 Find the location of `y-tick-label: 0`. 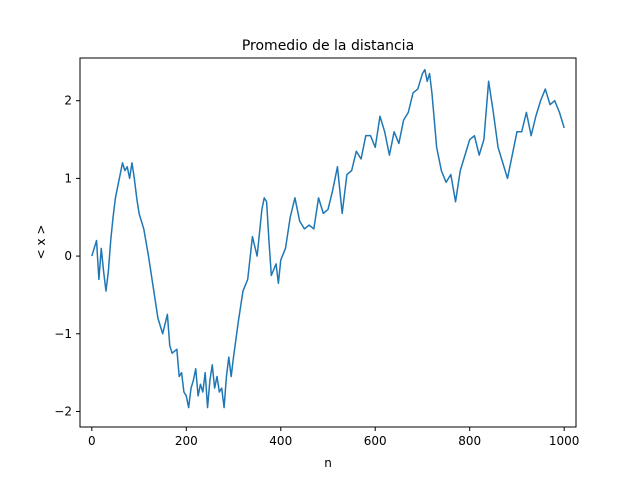

y-tick-label: 0 is located at coordinates (68, 256).